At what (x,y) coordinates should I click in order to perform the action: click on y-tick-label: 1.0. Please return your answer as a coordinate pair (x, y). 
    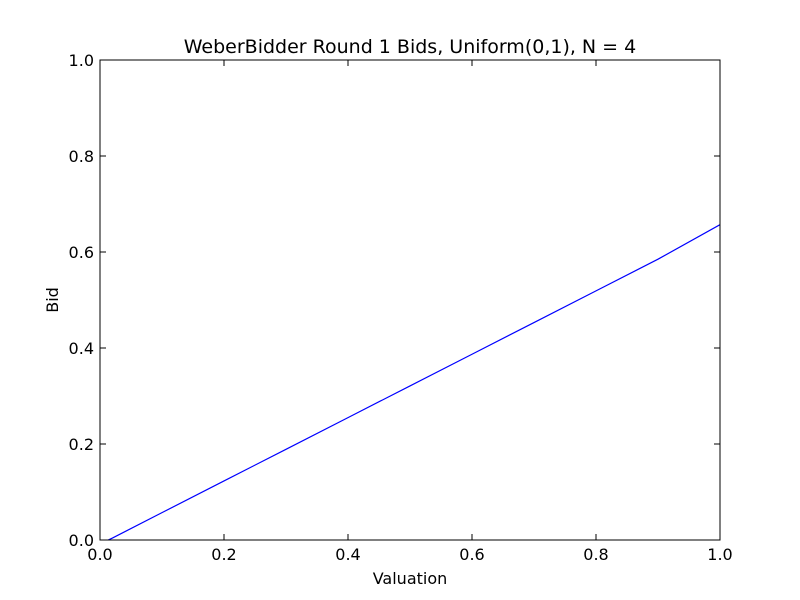
    Looking at the image, I should click on (81, 60).